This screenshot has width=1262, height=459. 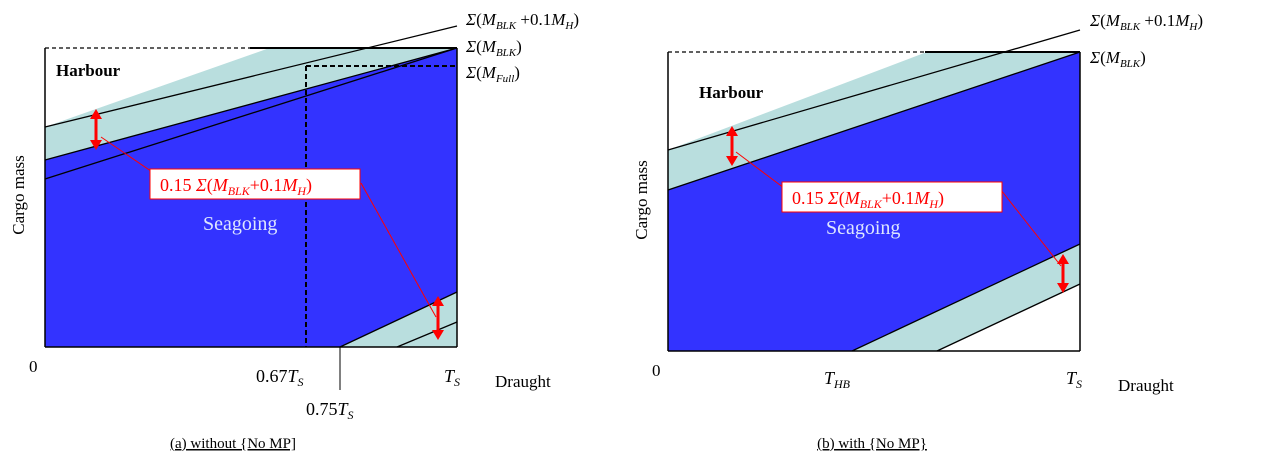 What do you see at coordinates (863, 228) in the screenshot?
I see `panel-b-seagoing-label: Seagoing` at bounding box center [863, 228].